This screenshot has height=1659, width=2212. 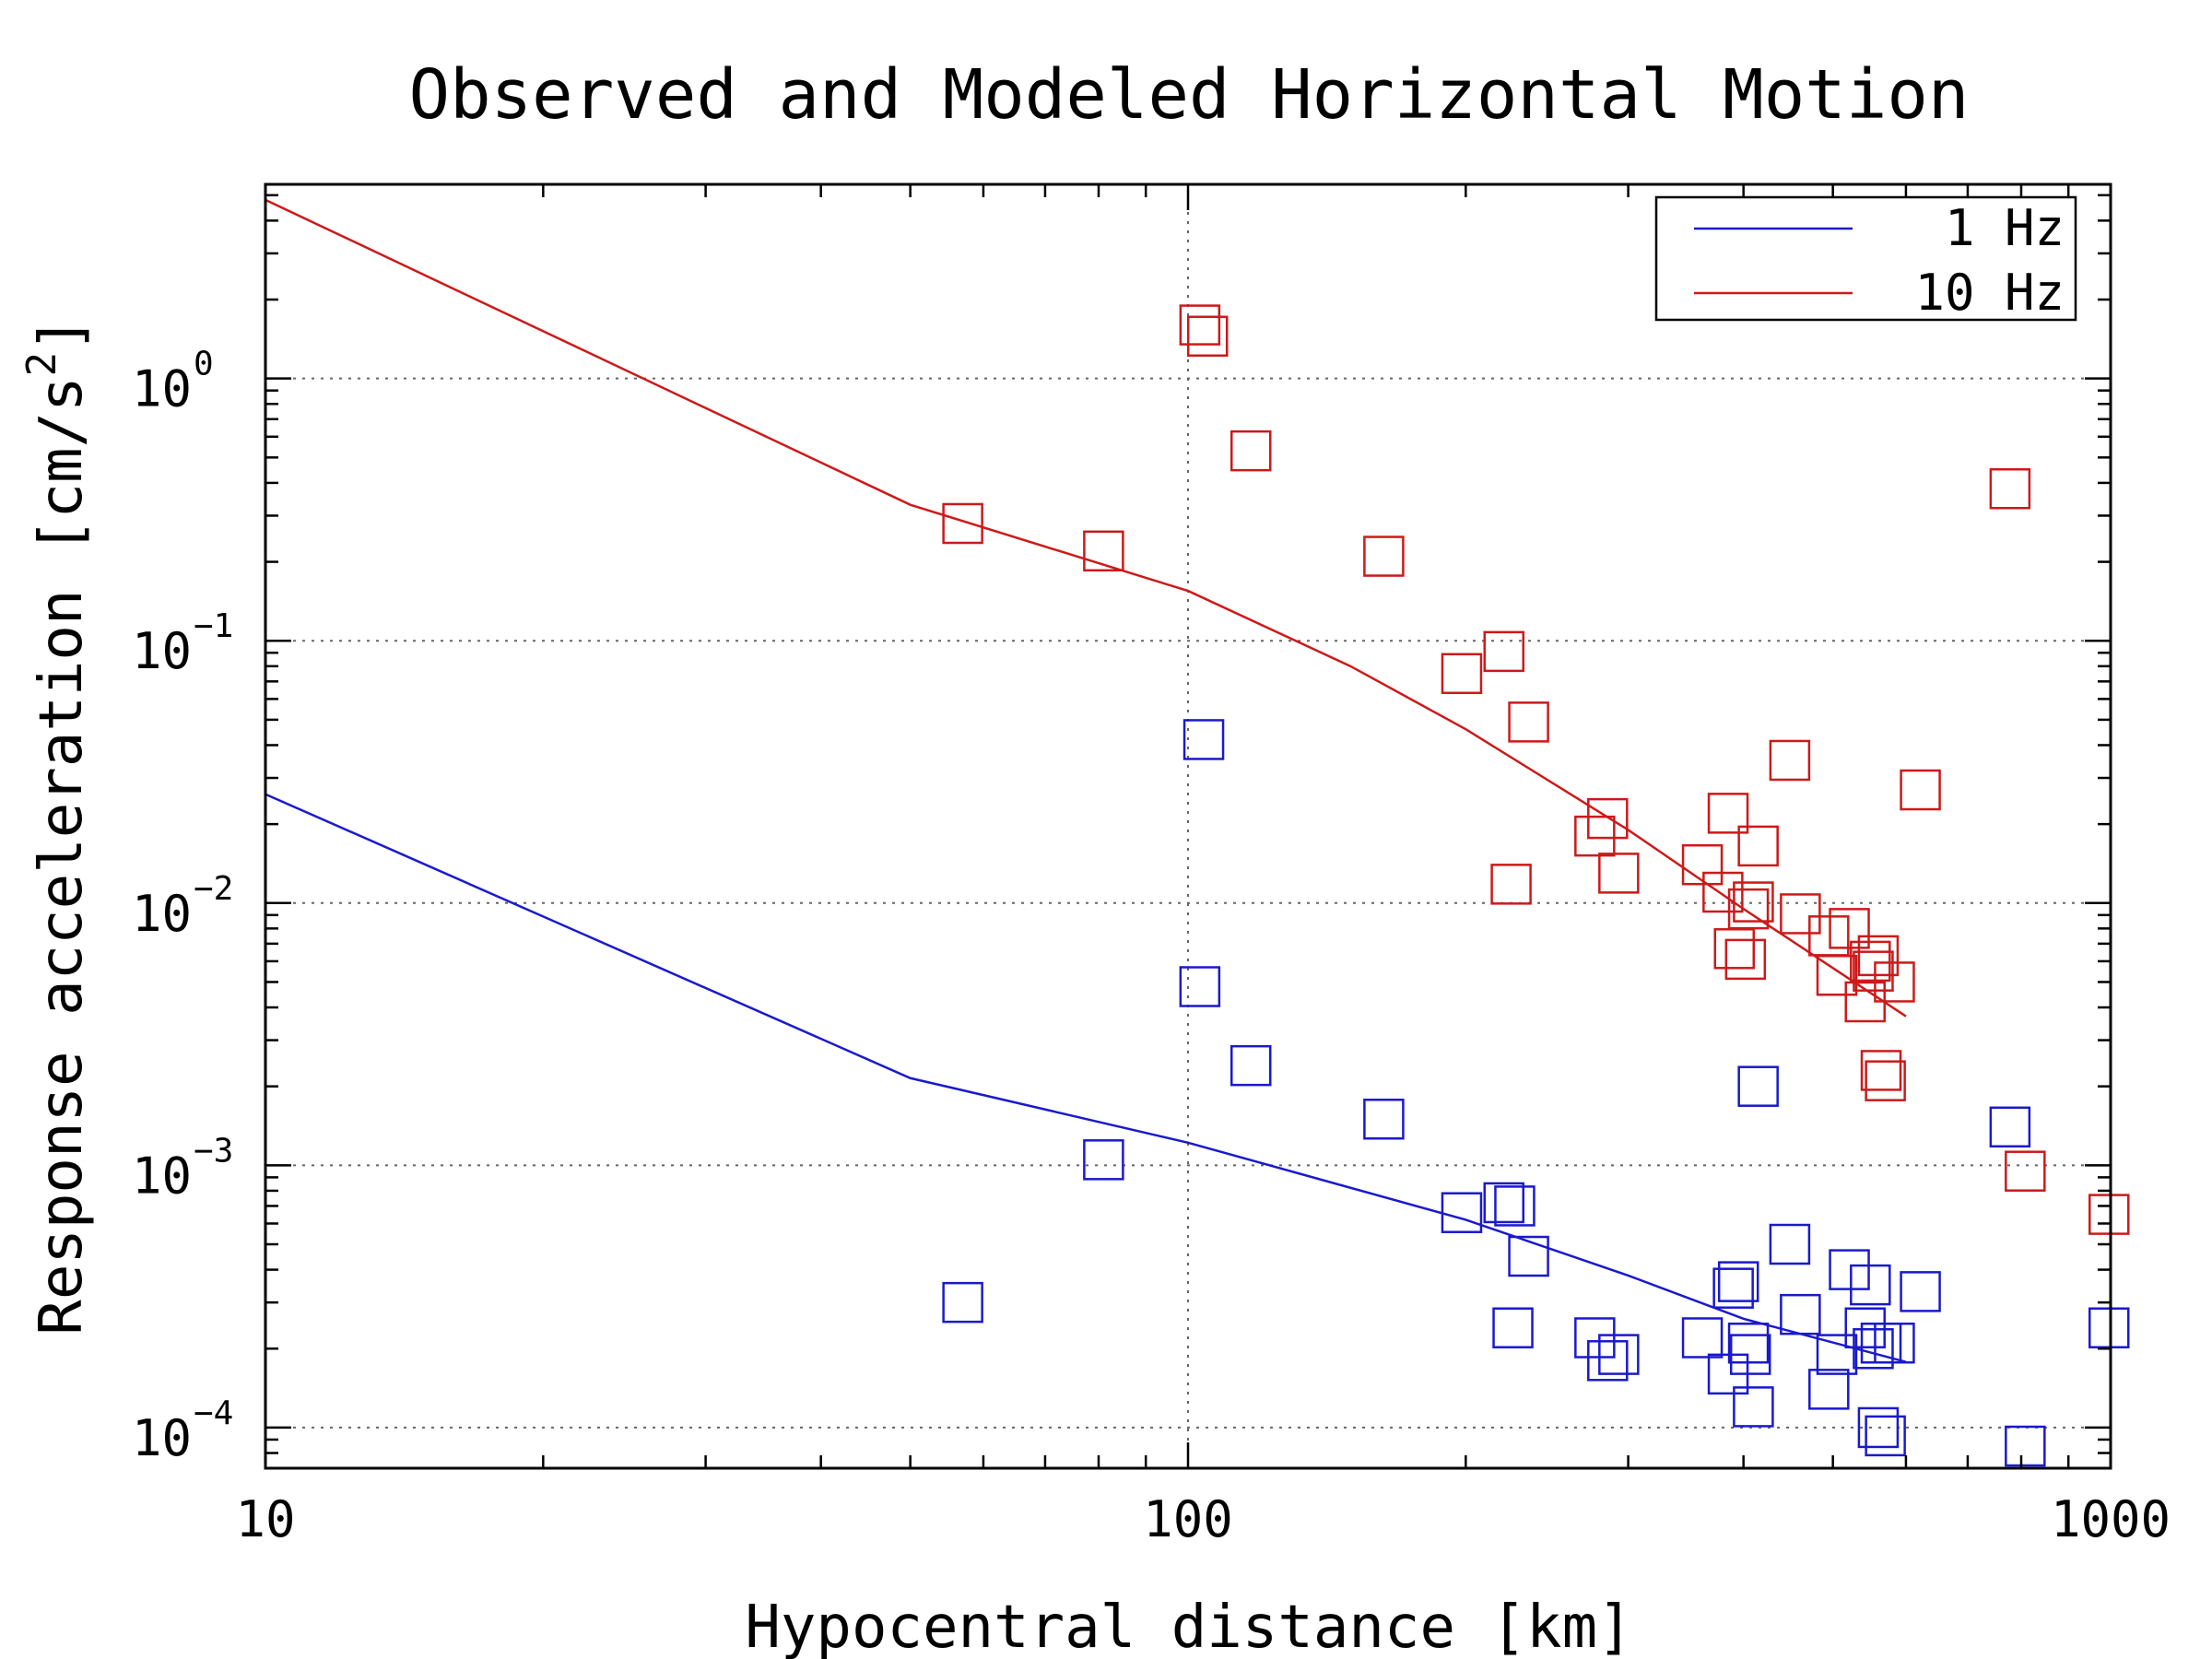 What do you see at coordinates (1189, 95) in the screenshot?
I see `chart-title: Observed and Modeled Horizontal Motion` at bounding box center [1189, 95].